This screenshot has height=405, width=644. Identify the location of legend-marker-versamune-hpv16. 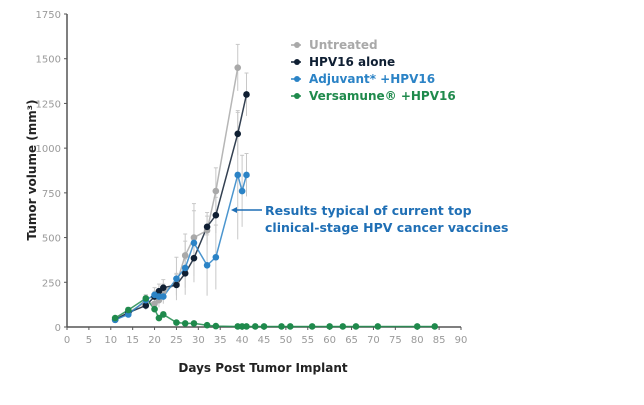
(297, 96).